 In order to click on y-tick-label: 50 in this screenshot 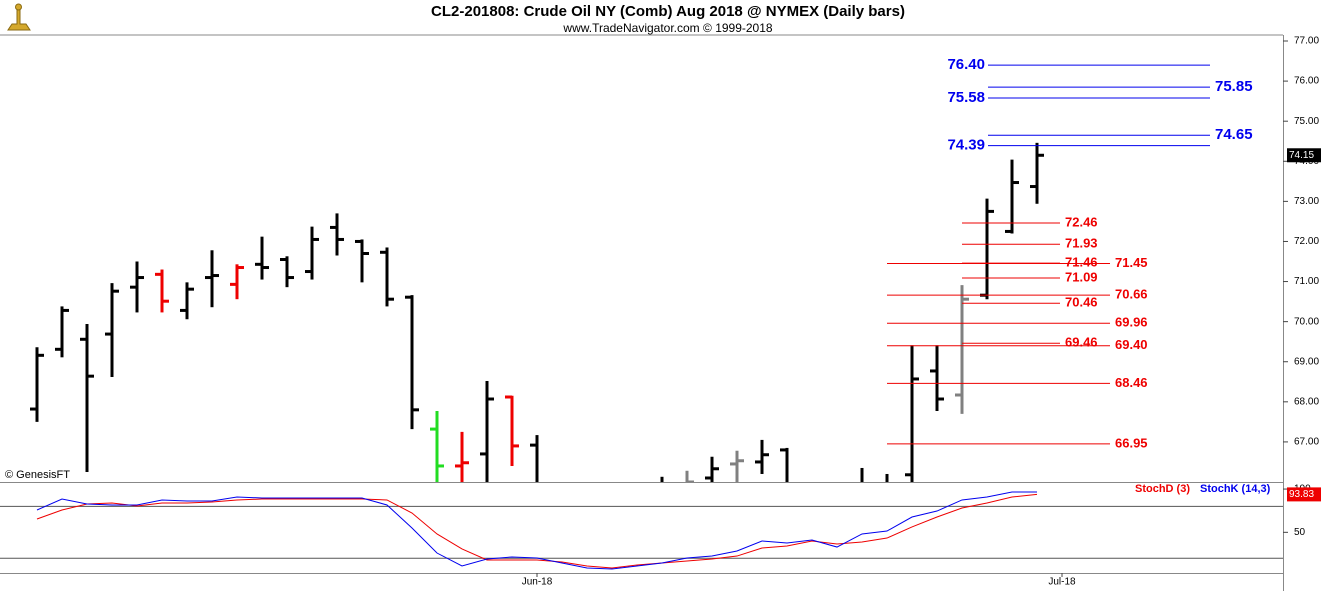, I will do `click(1300, 532)`.